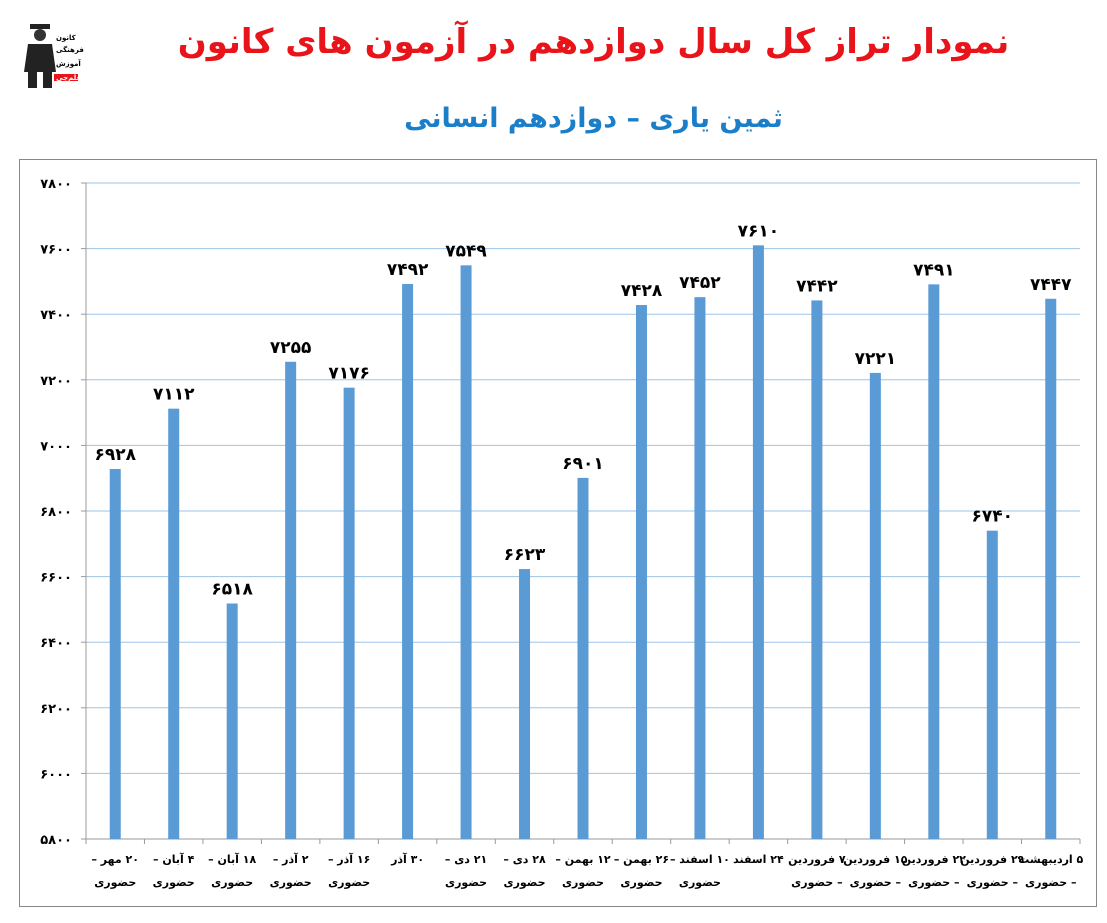  What do you see at coordinates (583, 859) in the screenshot?
I see `x-category-label: ۱۲ بهمن –` at bounding box center [583, 859].